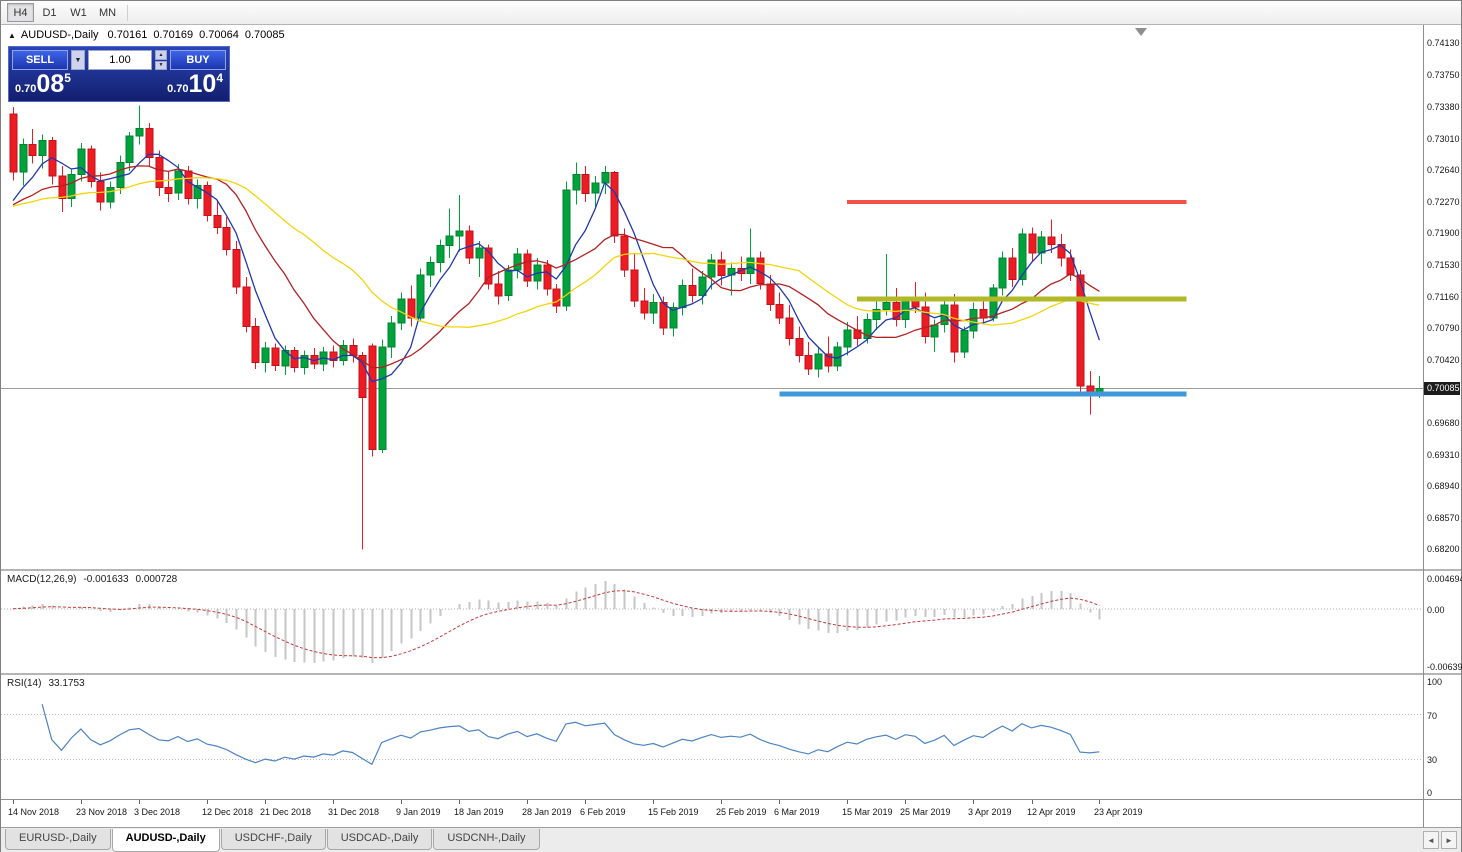  I want to click on tab-usdchf: USDCHF-,Daily, so click(273, 839).